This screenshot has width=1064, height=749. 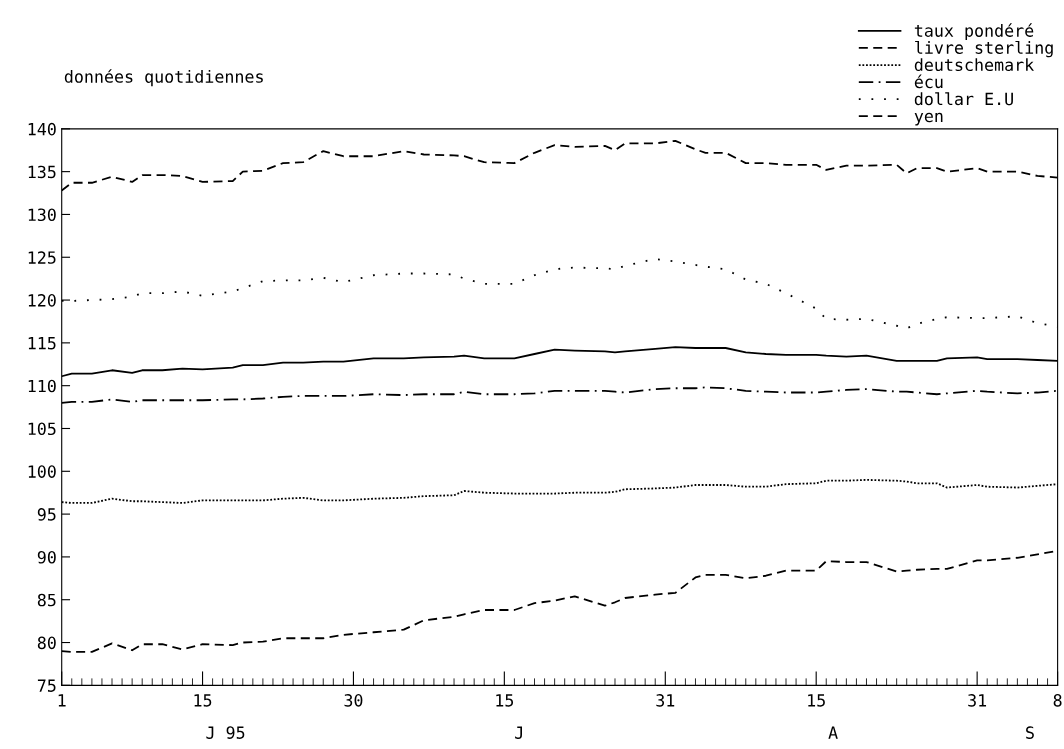 What do you see at coordinates (46, 600) in the screenshot?
I see `y-tick-label: 85` at bounding box center [46, 600].